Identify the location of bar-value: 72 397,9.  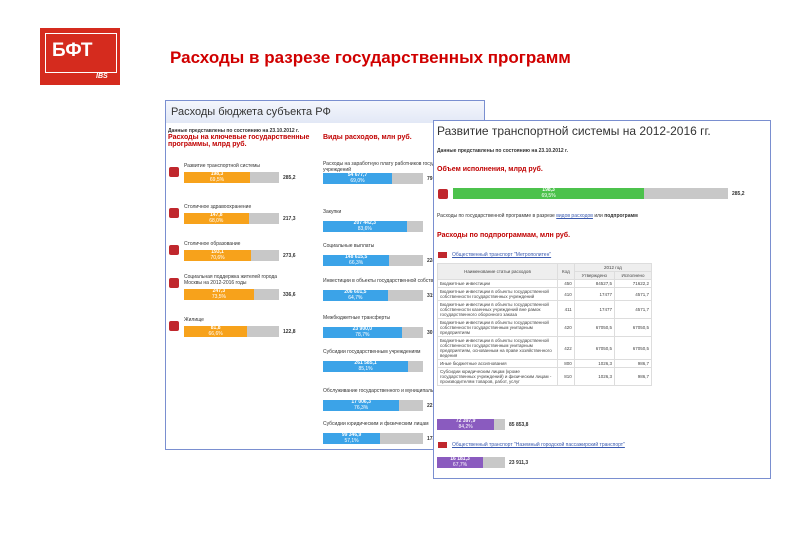
(465, 421).